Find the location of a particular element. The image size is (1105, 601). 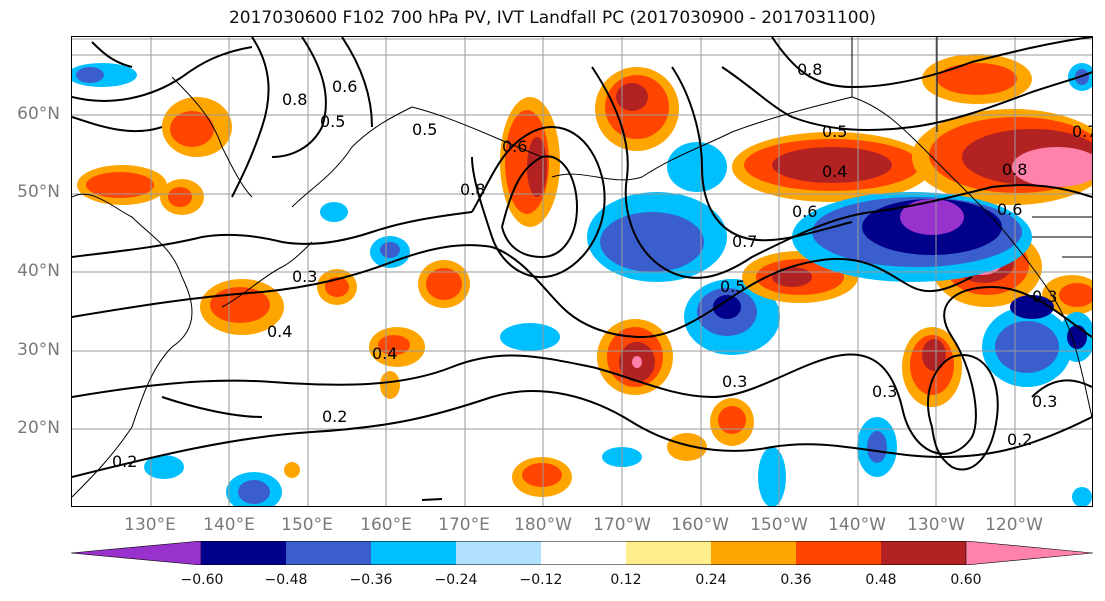

colorbar is located at coordinates (582, 553).